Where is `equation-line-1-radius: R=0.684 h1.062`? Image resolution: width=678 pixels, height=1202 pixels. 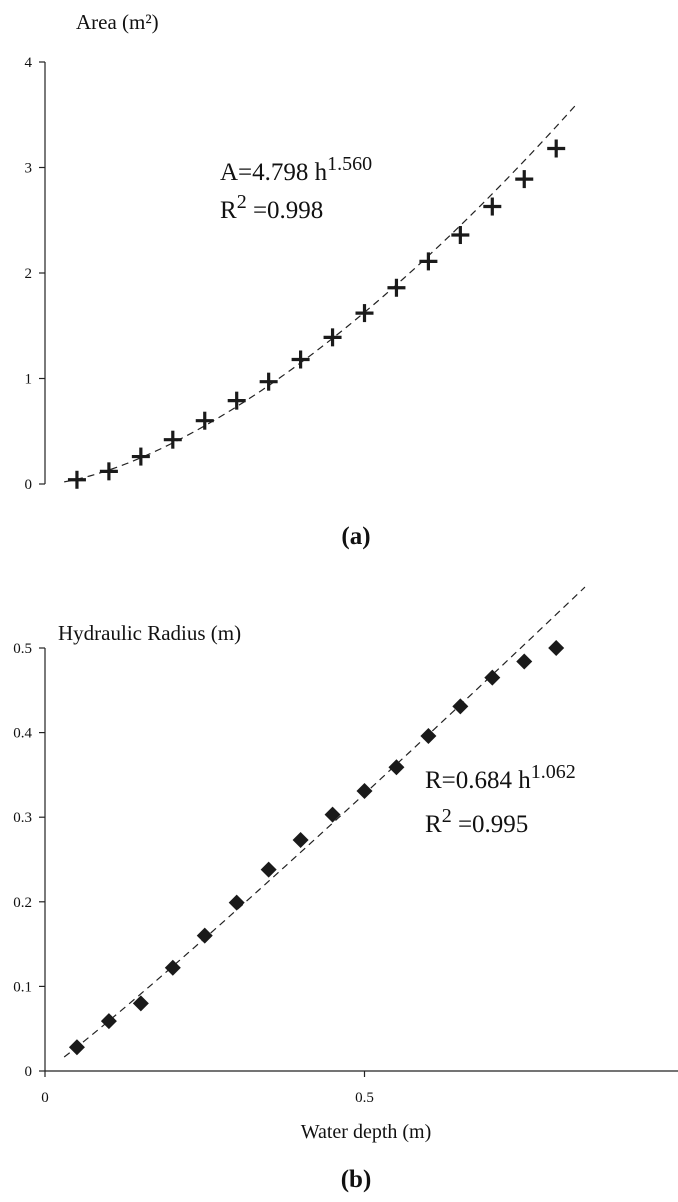 equation-line-1-radius: R=0.684 h1.062 is located at coordinates (500, 777).